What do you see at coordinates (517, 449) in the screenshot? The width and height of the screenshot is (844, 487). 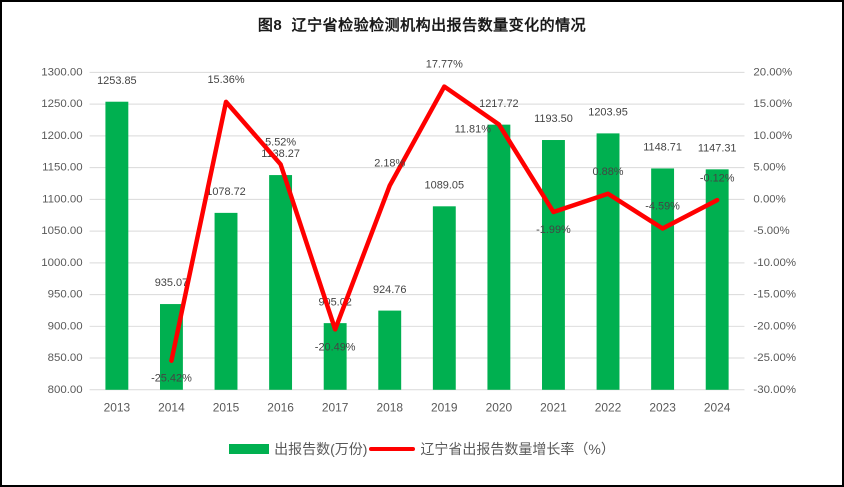 I see `line-series-label: 辽宁省出报告数量增长率（%）` at bounding box center [517, 449].